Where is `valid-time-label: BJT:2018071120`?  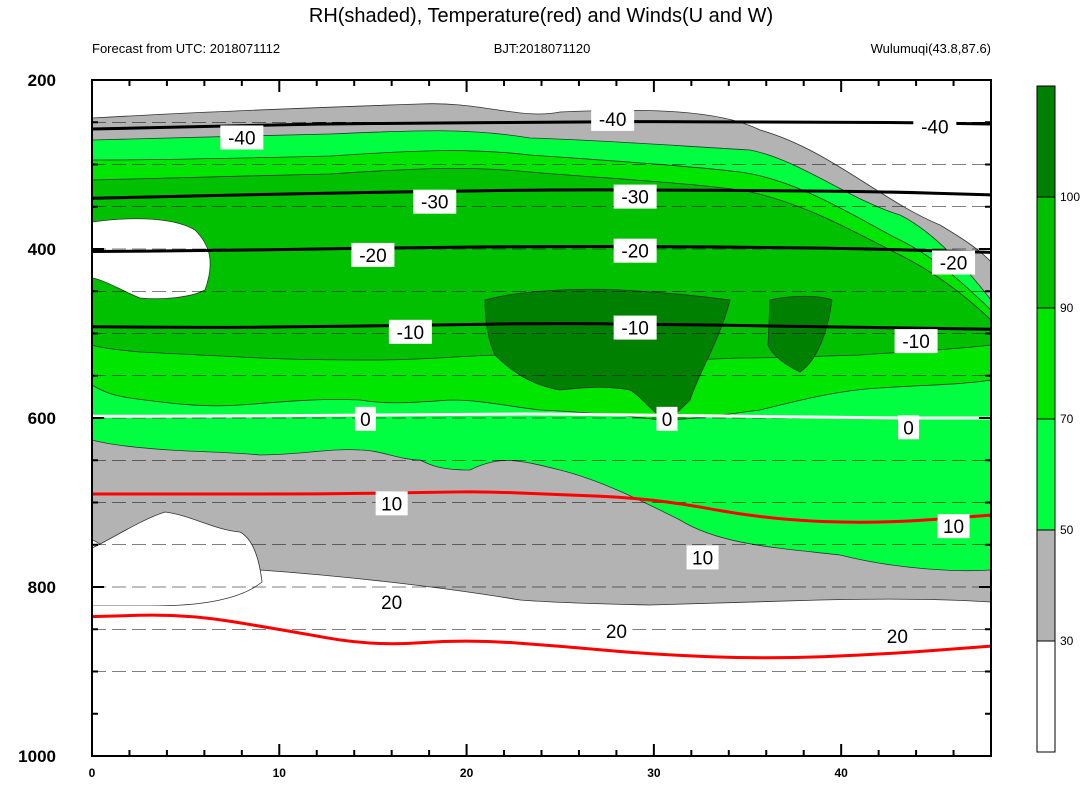 valid-time-label: BJT:2018071120 is located at coordinates (542, 48).